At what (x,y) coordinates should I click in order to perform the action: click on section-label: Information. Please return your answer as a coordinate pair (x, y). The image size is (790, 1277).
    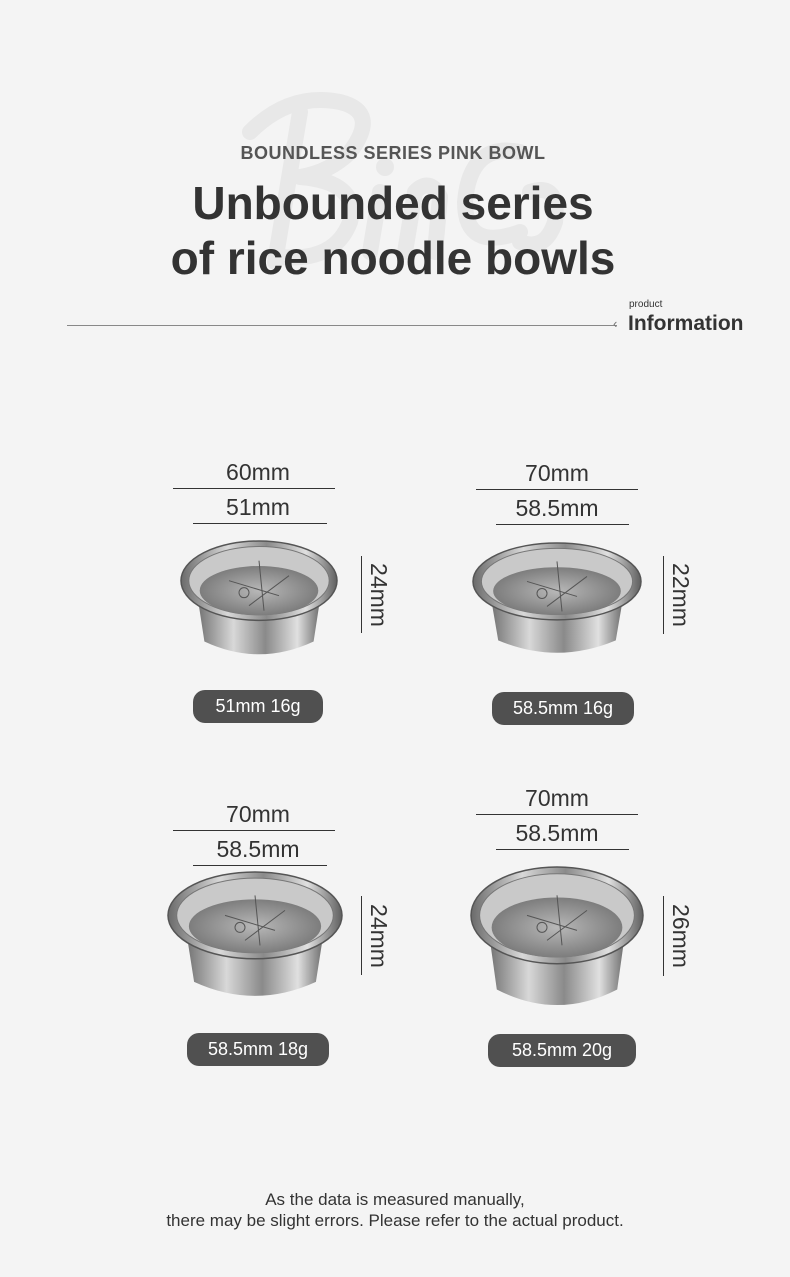
    Looking at the image, I should click on (686, 323).